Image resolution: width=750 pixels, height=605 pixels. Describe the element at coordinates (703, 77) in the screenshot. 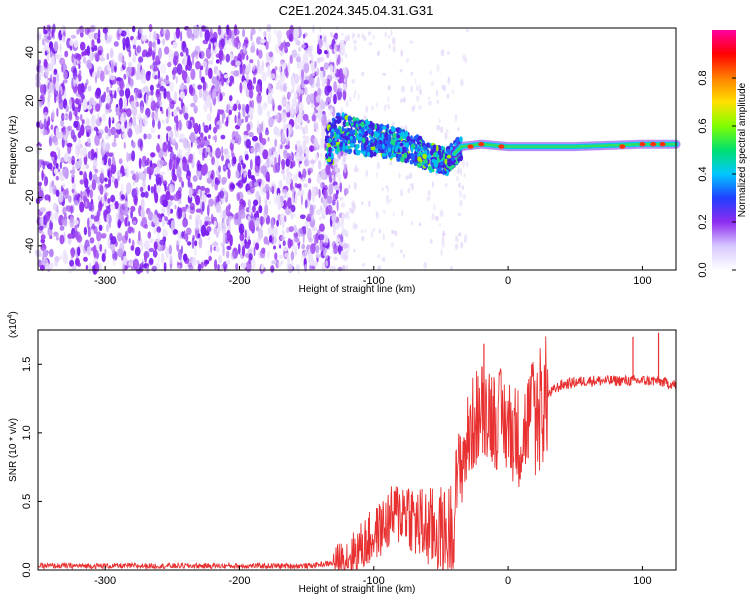

I see `colorbar-tick-label: 0.8` at that location.